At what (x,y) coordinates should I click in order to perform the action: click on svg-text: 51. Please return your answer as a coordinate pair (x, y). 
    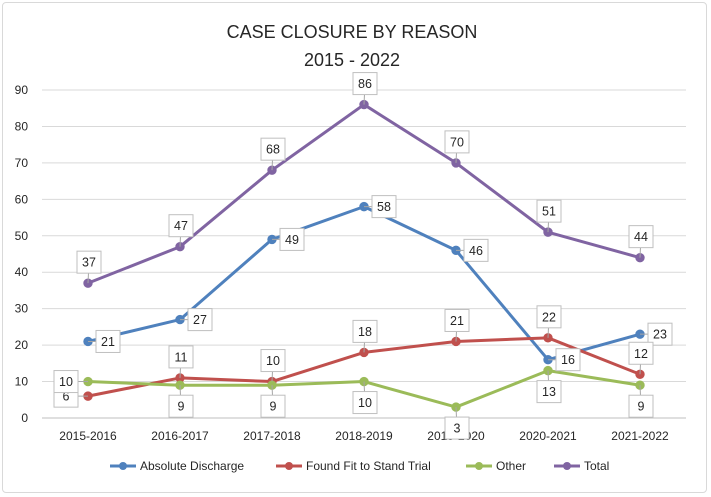
    Looking at the image, I should click on (549, 212).